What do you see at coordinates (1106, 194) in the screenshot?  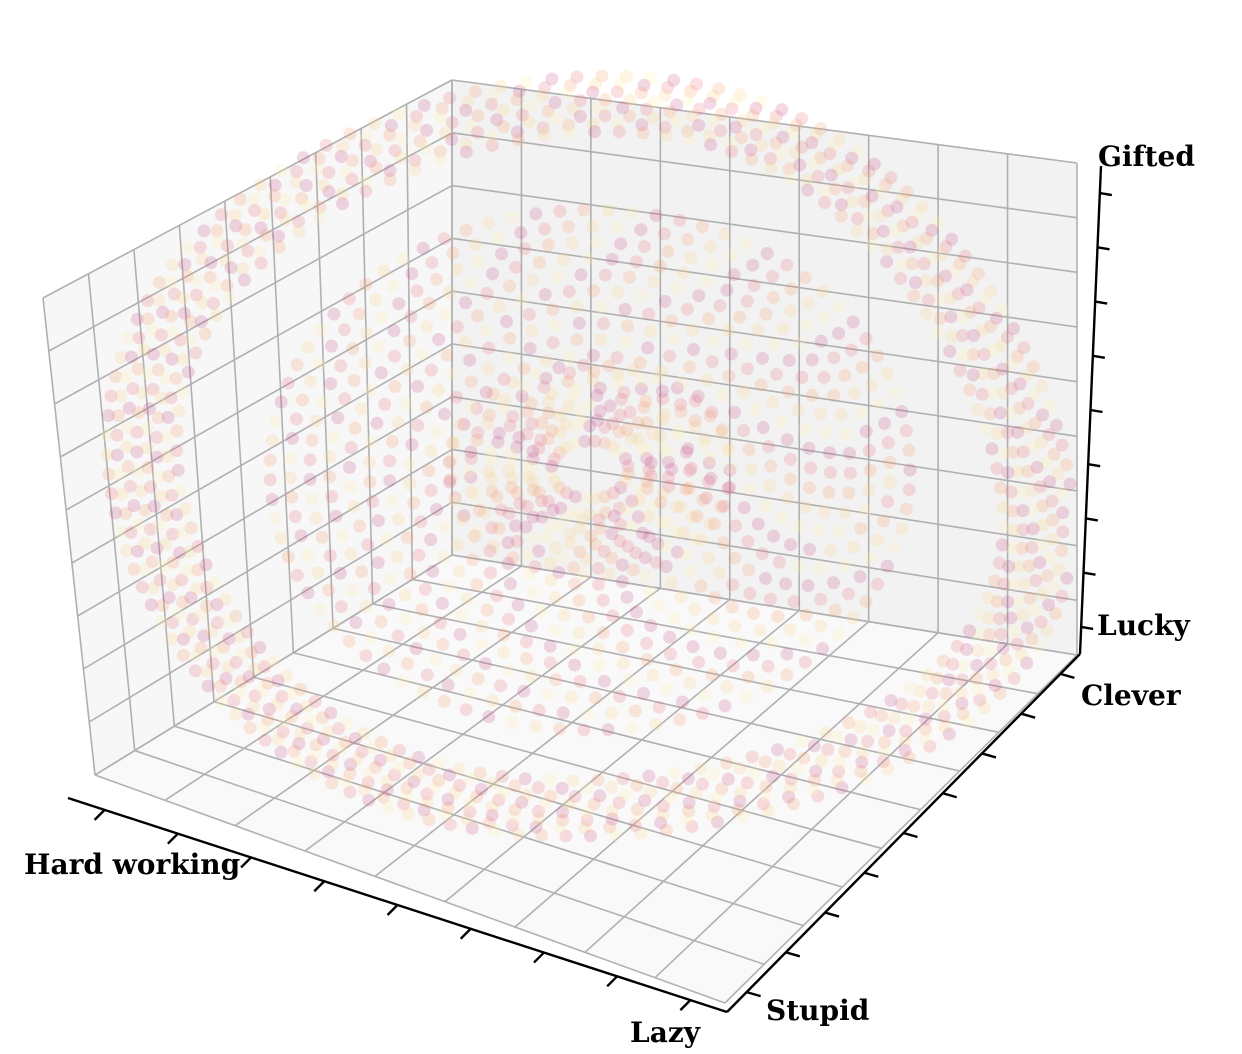 I see `z-axis-tick` at bounding box center [1106, 194].